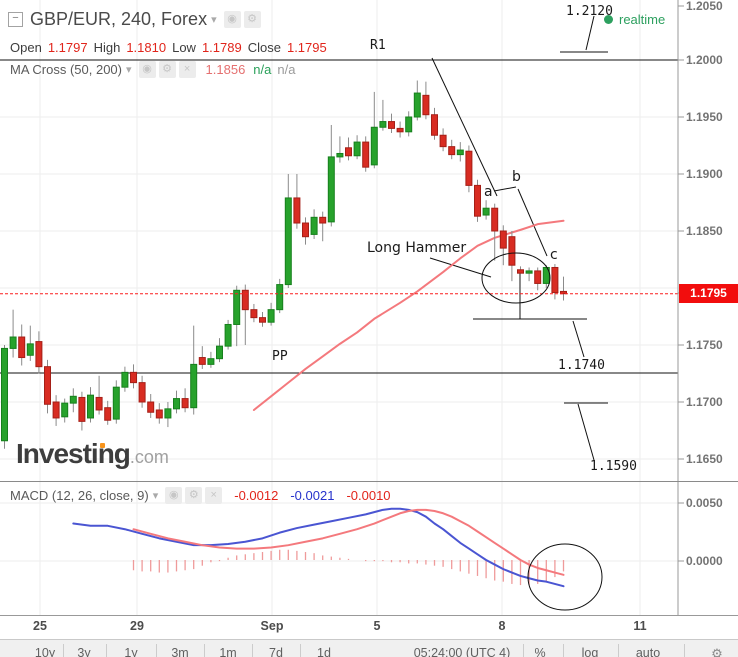 This screenshot has width=738, height=657. Describe the element at coordinates (704, 459) in the screenshot. I see `price-tick: 1.1650` at that location.